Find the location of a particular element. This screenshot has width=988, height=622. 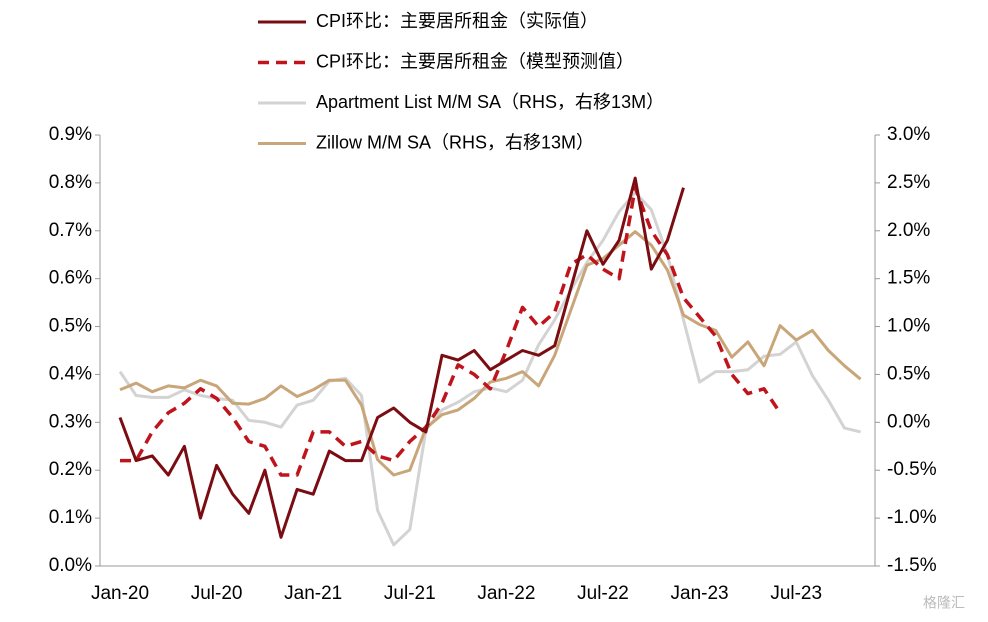

y2-tick-label: 1.5% is located at coordinates (908, 278).